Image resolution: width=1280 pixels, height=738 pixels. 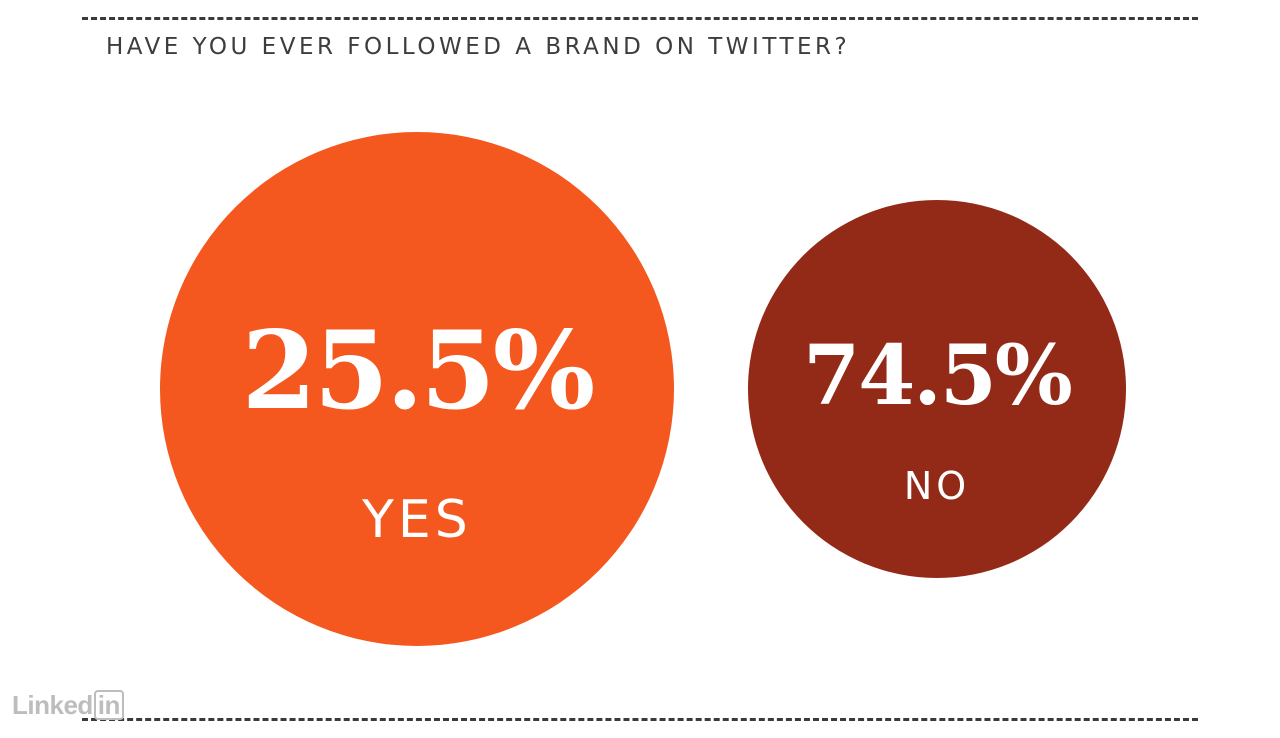 What do you see at coordinates (640, 719) in the screenshot?
I see `bottom-dashed-rule` at bounding box center [640, 719].